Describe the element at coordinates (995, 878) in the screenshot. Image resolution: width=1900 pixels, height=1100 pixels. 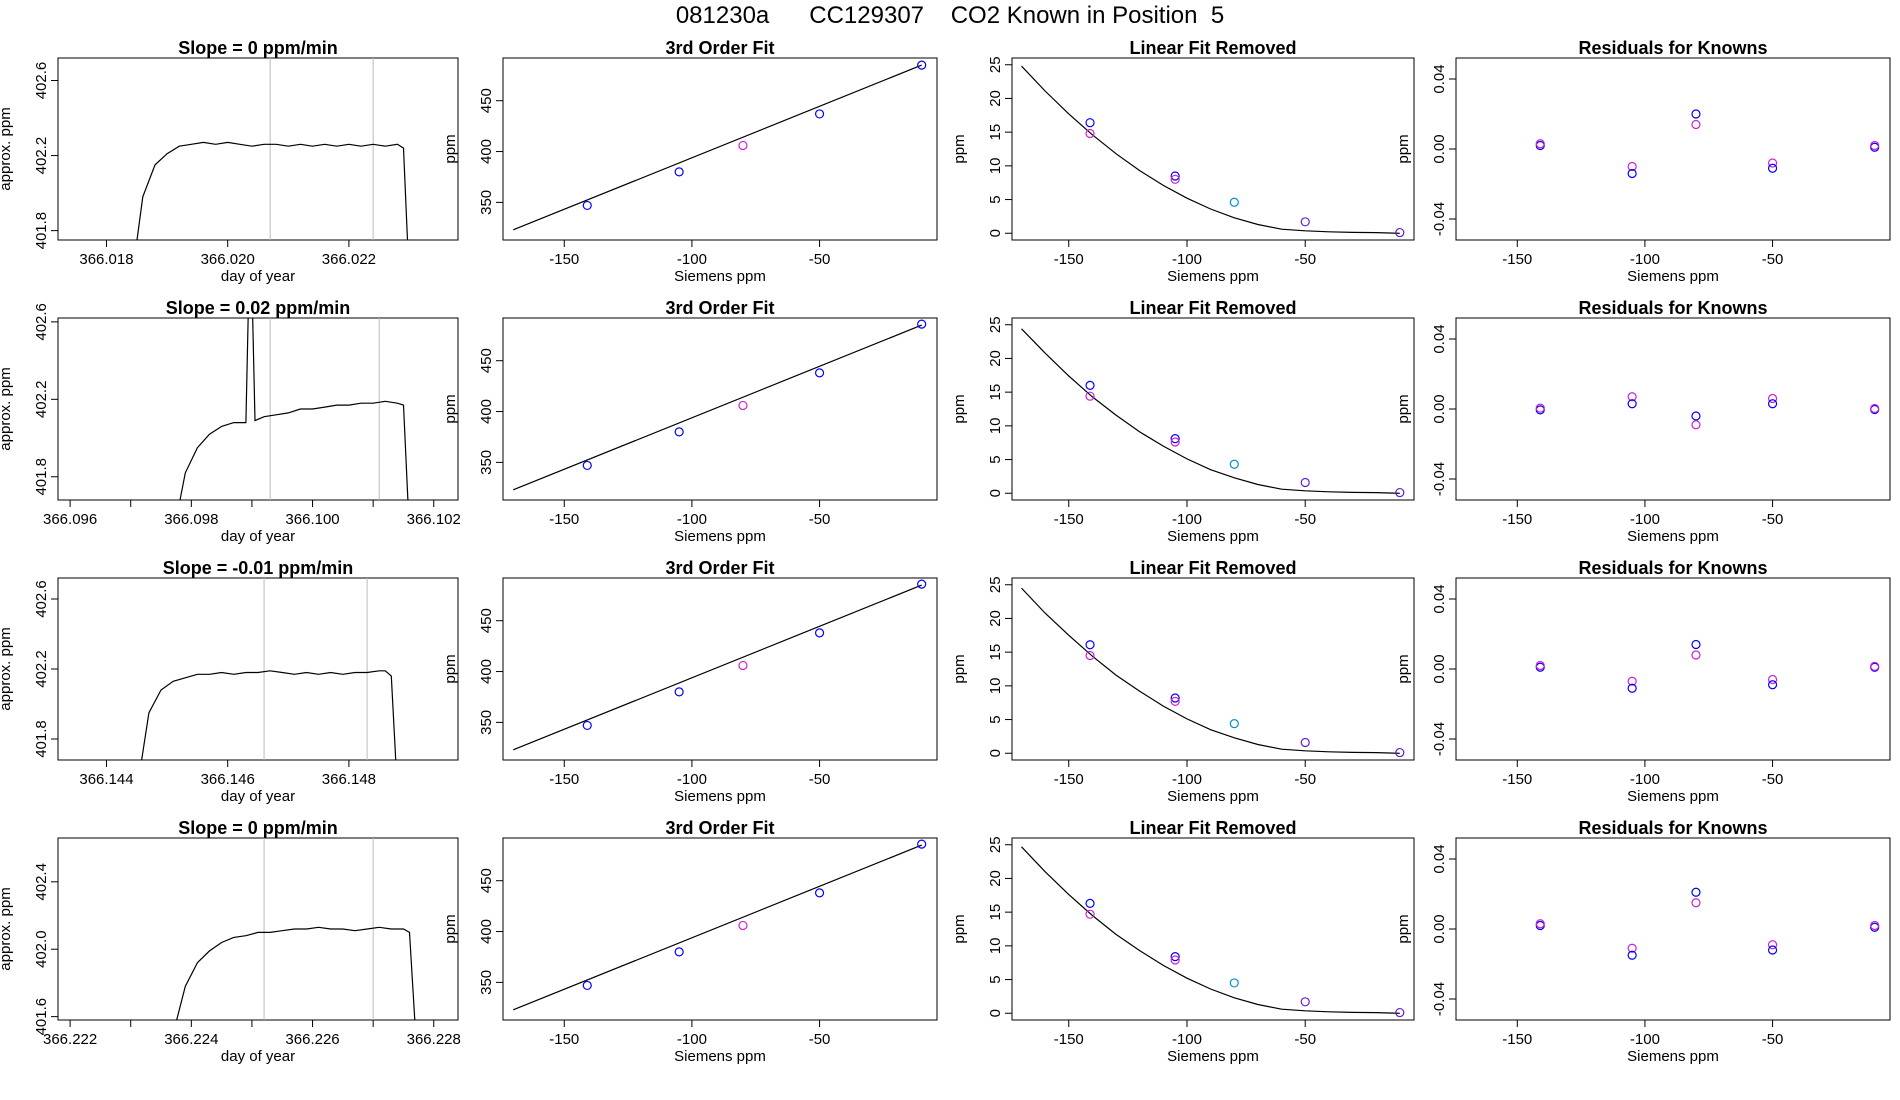
I see `y-tick-label: 20` at that location.